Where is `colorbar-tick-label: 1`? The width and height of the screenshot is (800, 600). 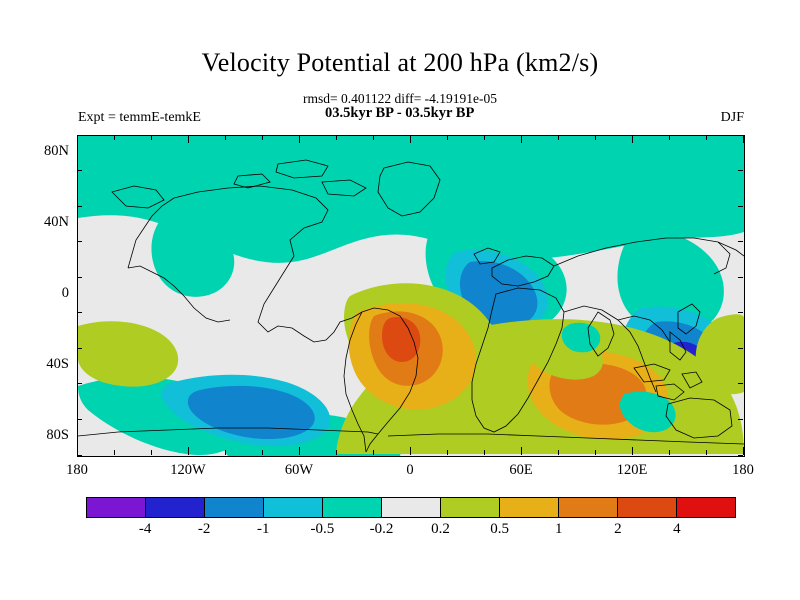 colorbar-tick-label: 1 is located at coordinates (558, 529).